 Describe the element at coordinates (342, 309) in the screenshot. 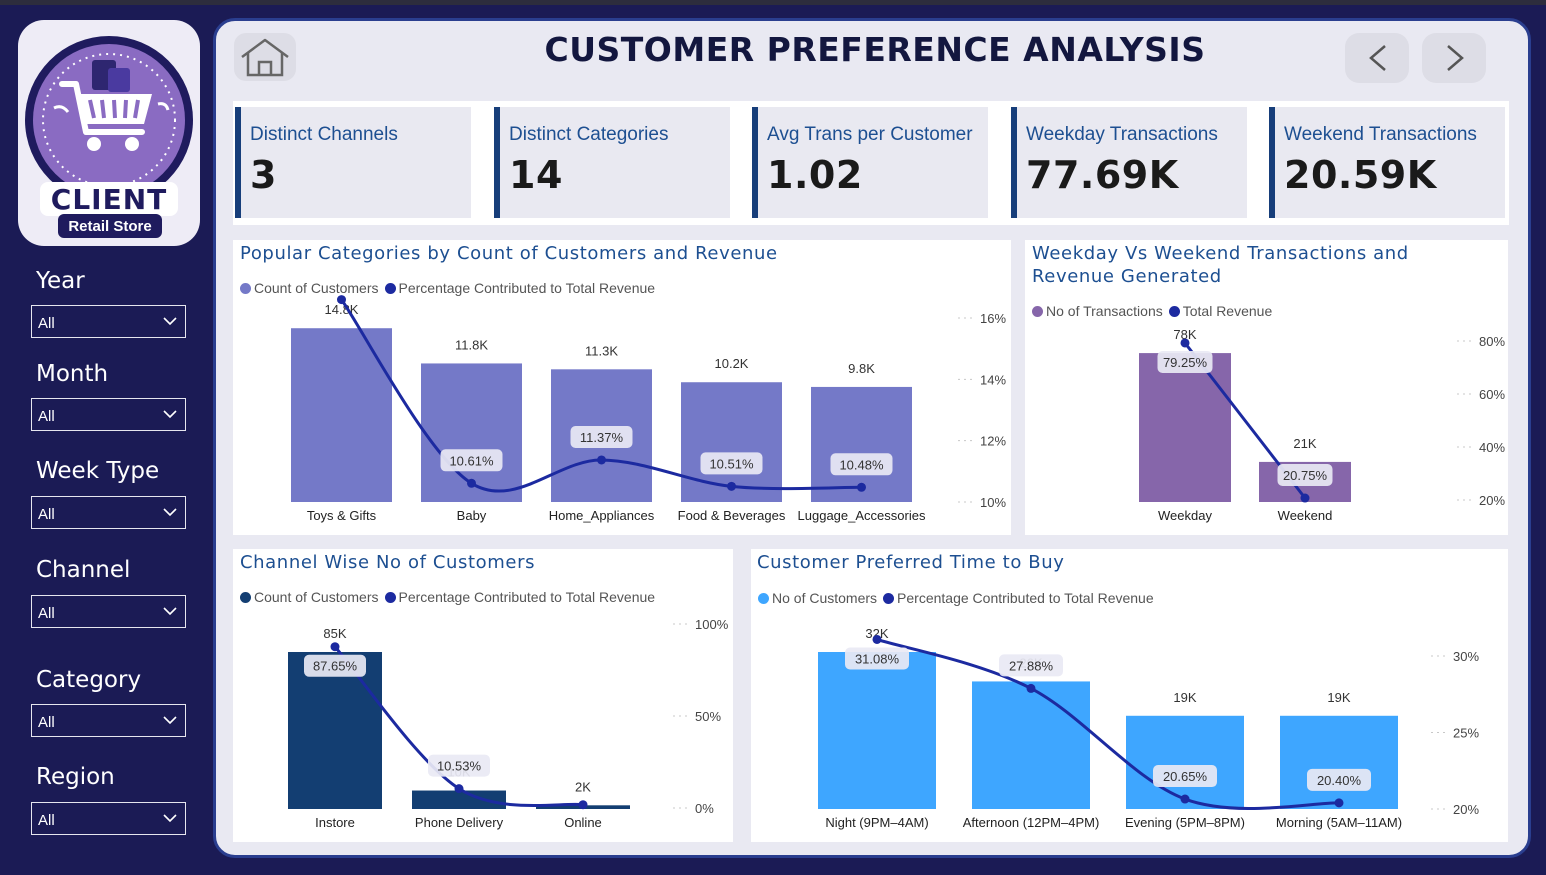

I see `bar-value-label: 14.8K` at that location.